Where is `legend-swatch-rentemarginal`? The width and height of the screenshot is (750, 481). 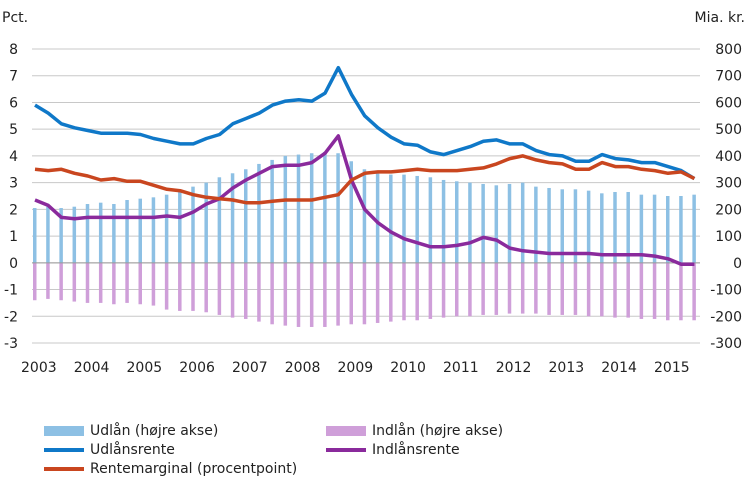
legend-swatch-rentemarginal is located at coordinates (64, 469).